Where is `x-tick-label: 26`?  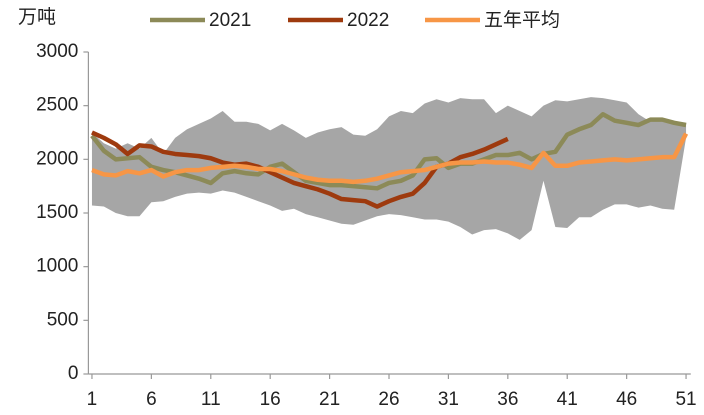 x-tick-label: 26 is located at coordinates (388, 399).